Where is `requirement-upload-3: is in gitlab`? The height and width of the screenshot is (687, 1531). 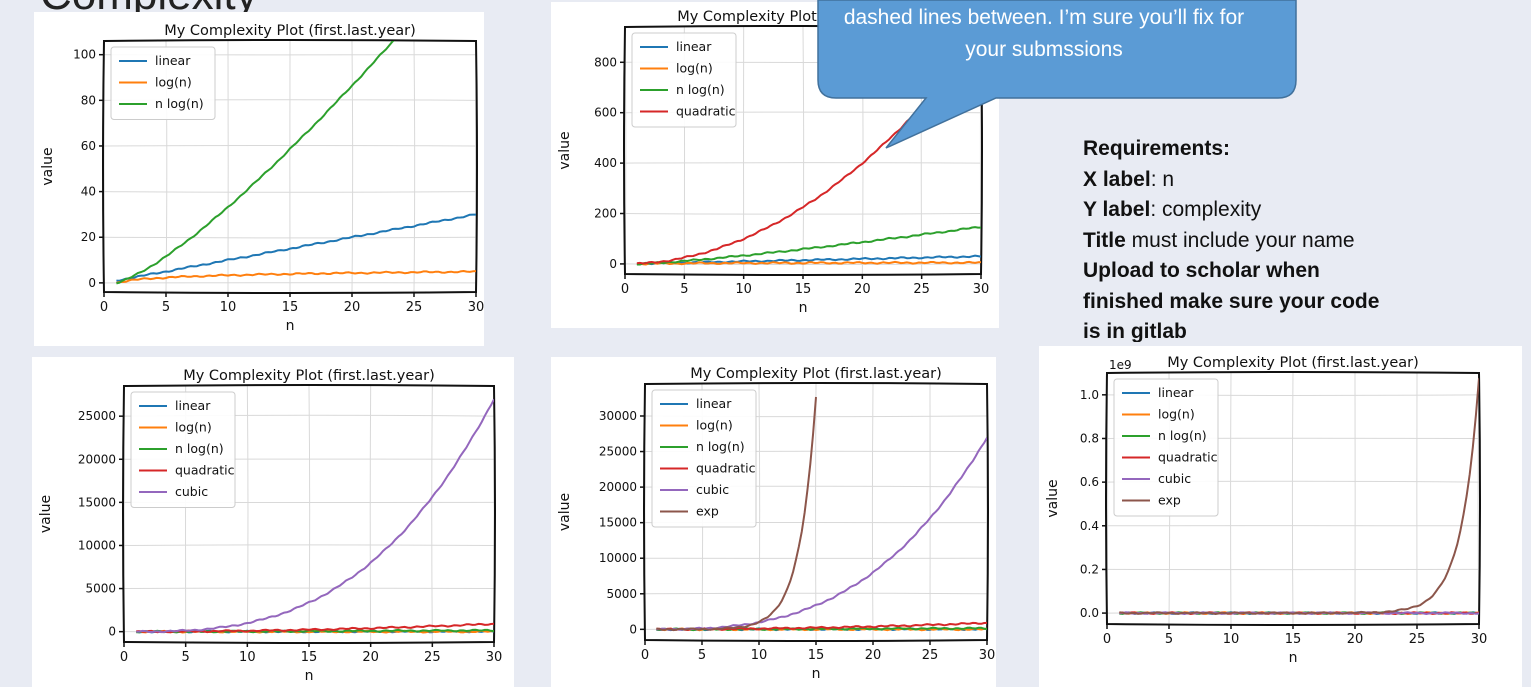 requirement-upload-3: is in gitlab is located at coordinates (1135, 331).